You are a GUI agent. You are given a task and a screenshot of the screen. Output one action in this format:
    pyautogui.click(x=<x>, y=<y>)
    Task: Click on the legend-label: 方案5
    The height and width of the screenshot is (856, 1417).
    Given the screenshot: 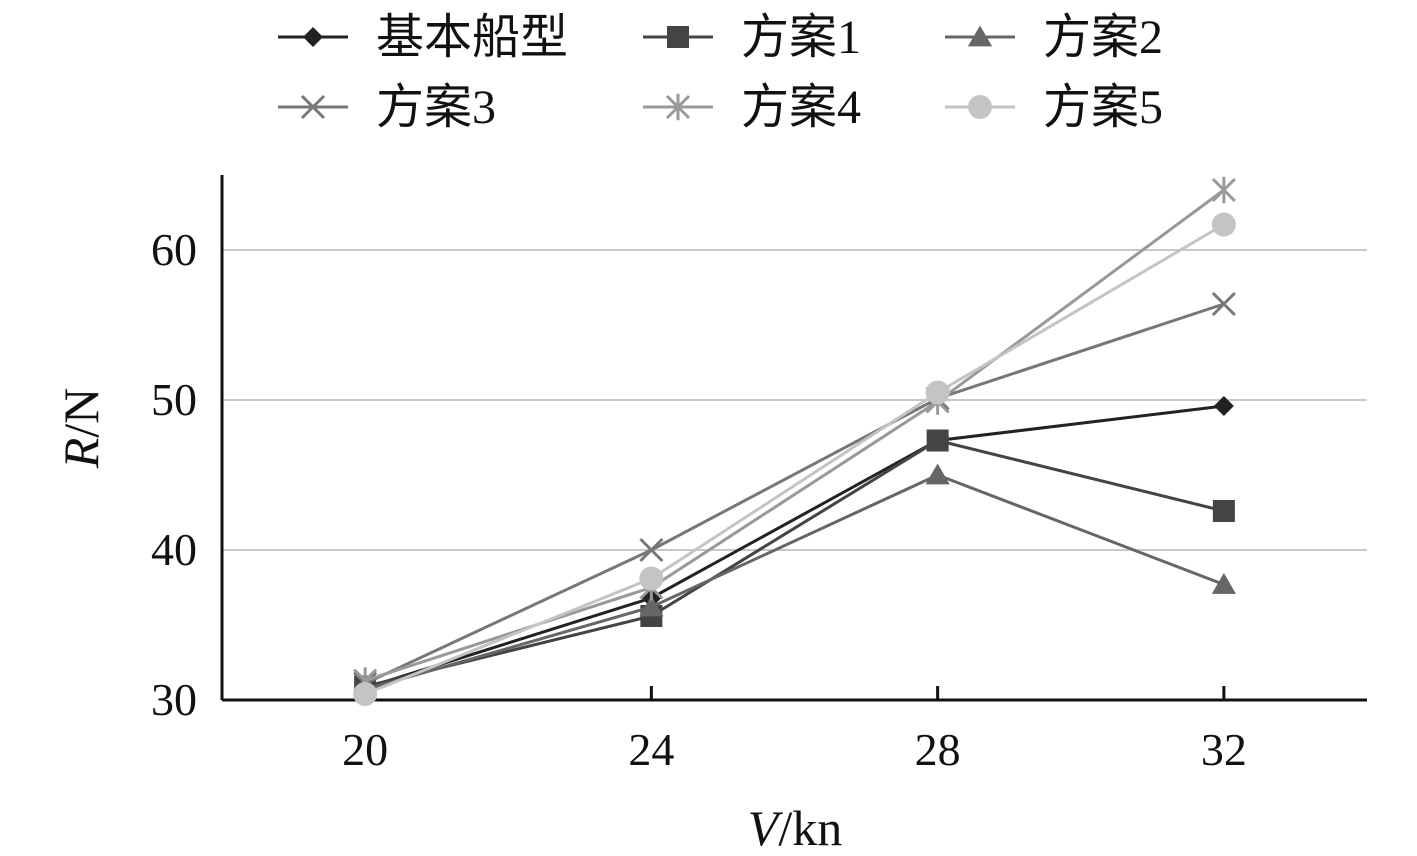 What is the action you would take?
    pyautogui.click(x=1103, y=107)
    